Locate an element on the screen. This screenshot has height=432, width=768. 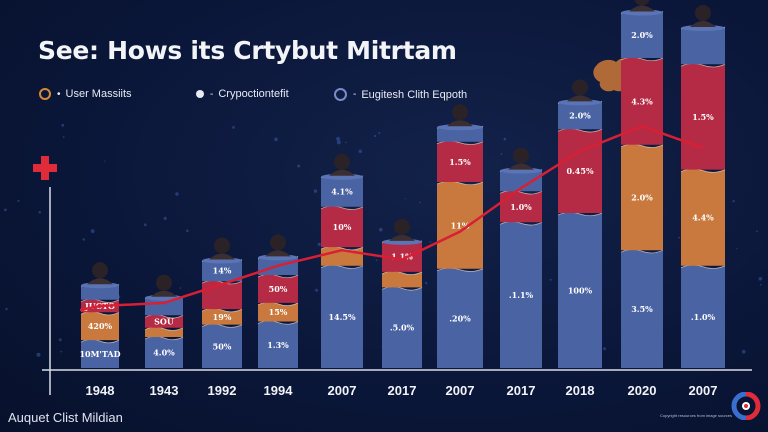
segment-value-label: 4.3% is located at coordinates (642, 101).